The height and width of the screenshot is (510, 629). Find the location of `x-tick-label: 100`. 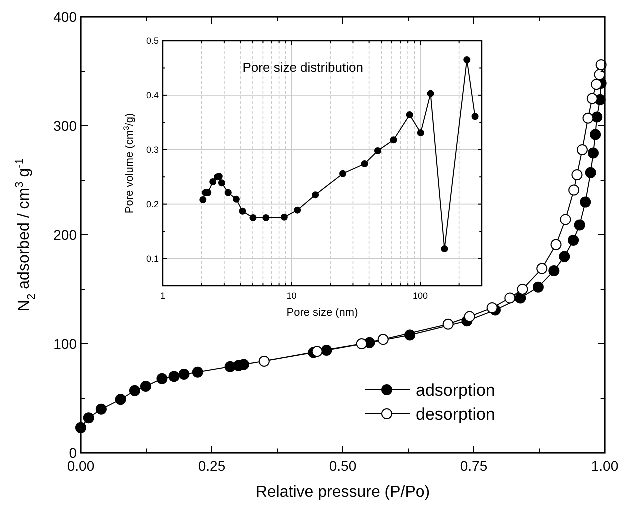

x-tick-label: 100 is located at coordinates (420, 296).